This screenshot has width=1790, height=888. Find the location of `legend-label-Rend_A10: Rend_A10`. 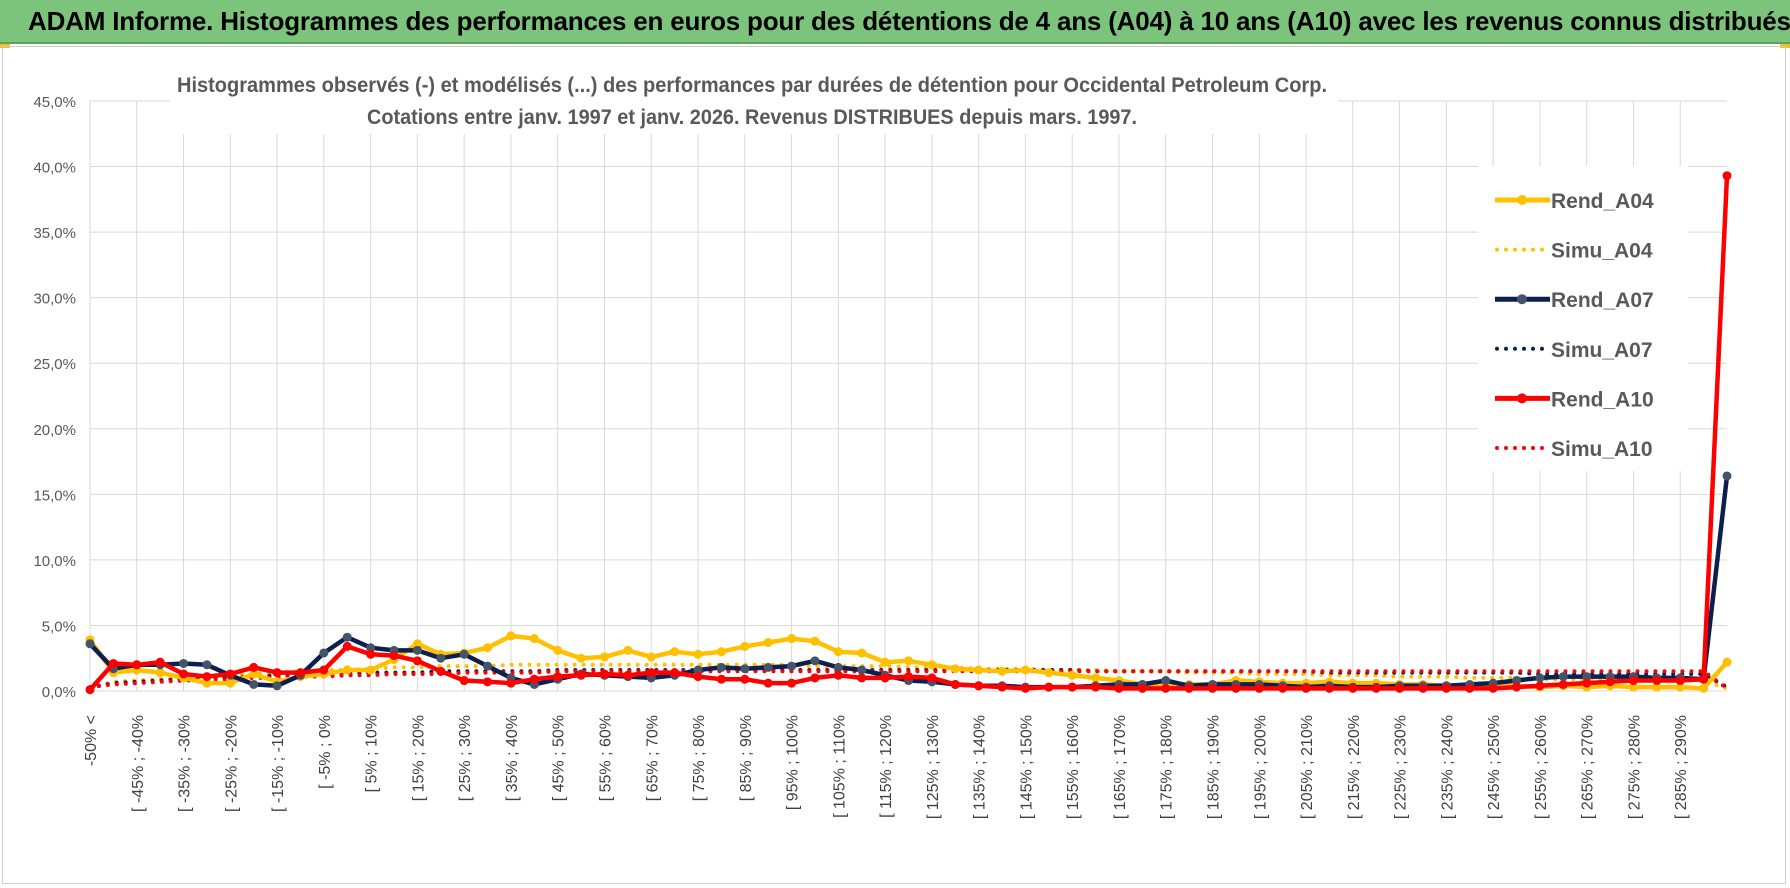

legend-label-Rend_A10: Rend_A10 is located at coordinates (1602, 399).